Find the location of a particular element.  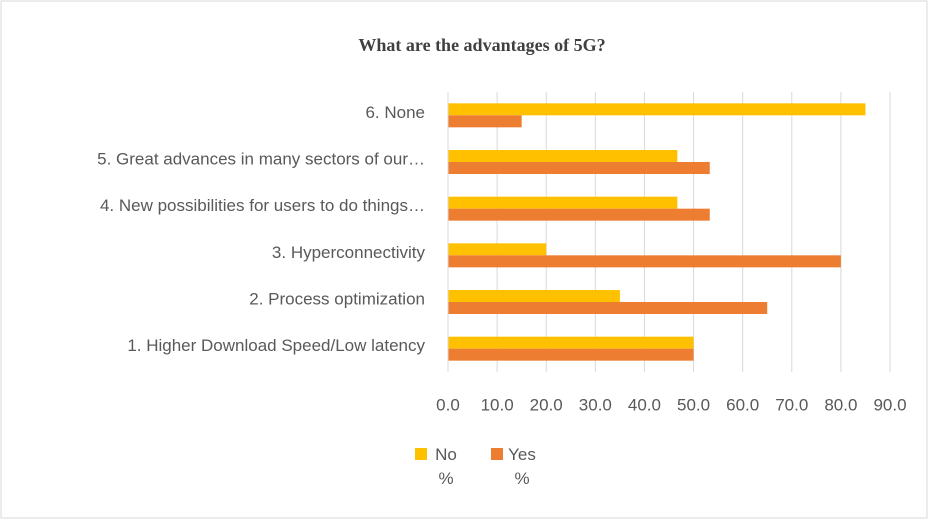

legend-label: Yes % is located at coordinates (522, 466).